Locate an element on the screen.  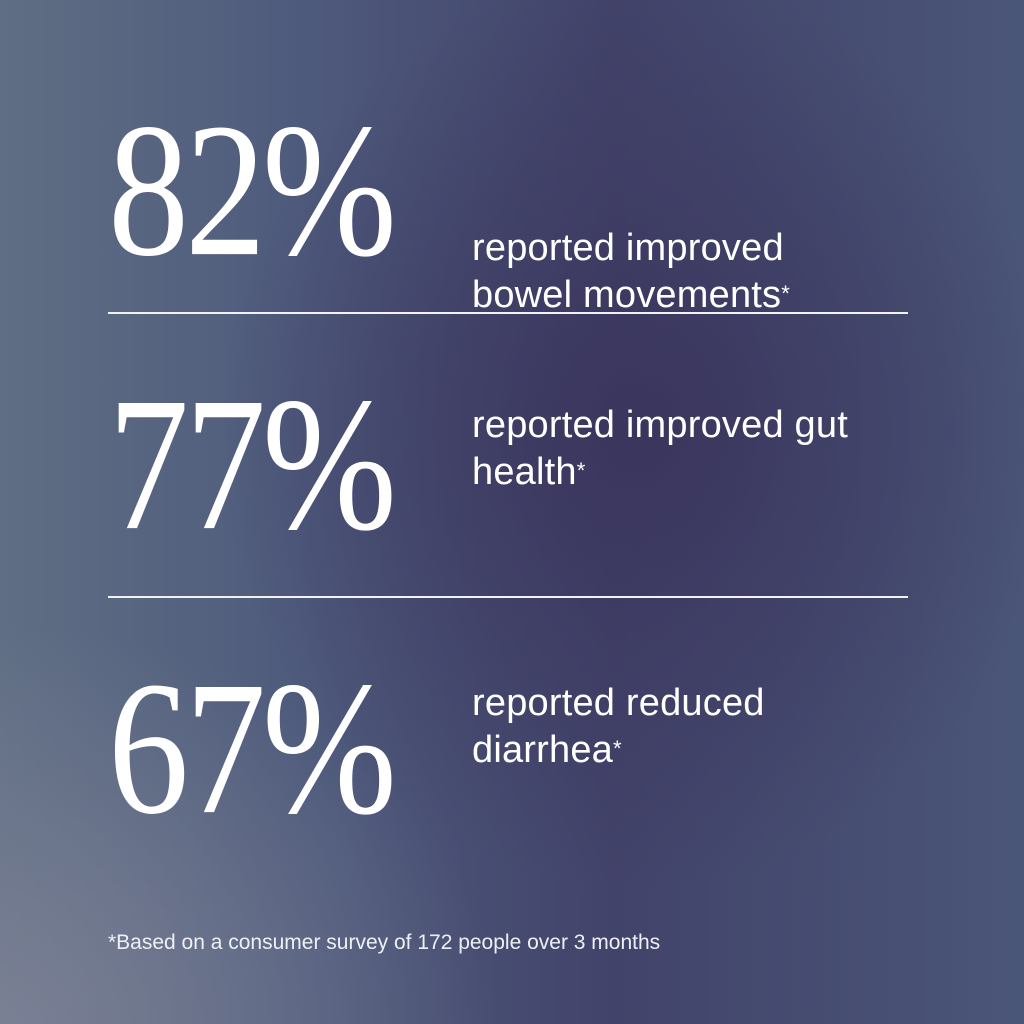
stat-description: reported improved gut health* is located at coordinates (660, 449).